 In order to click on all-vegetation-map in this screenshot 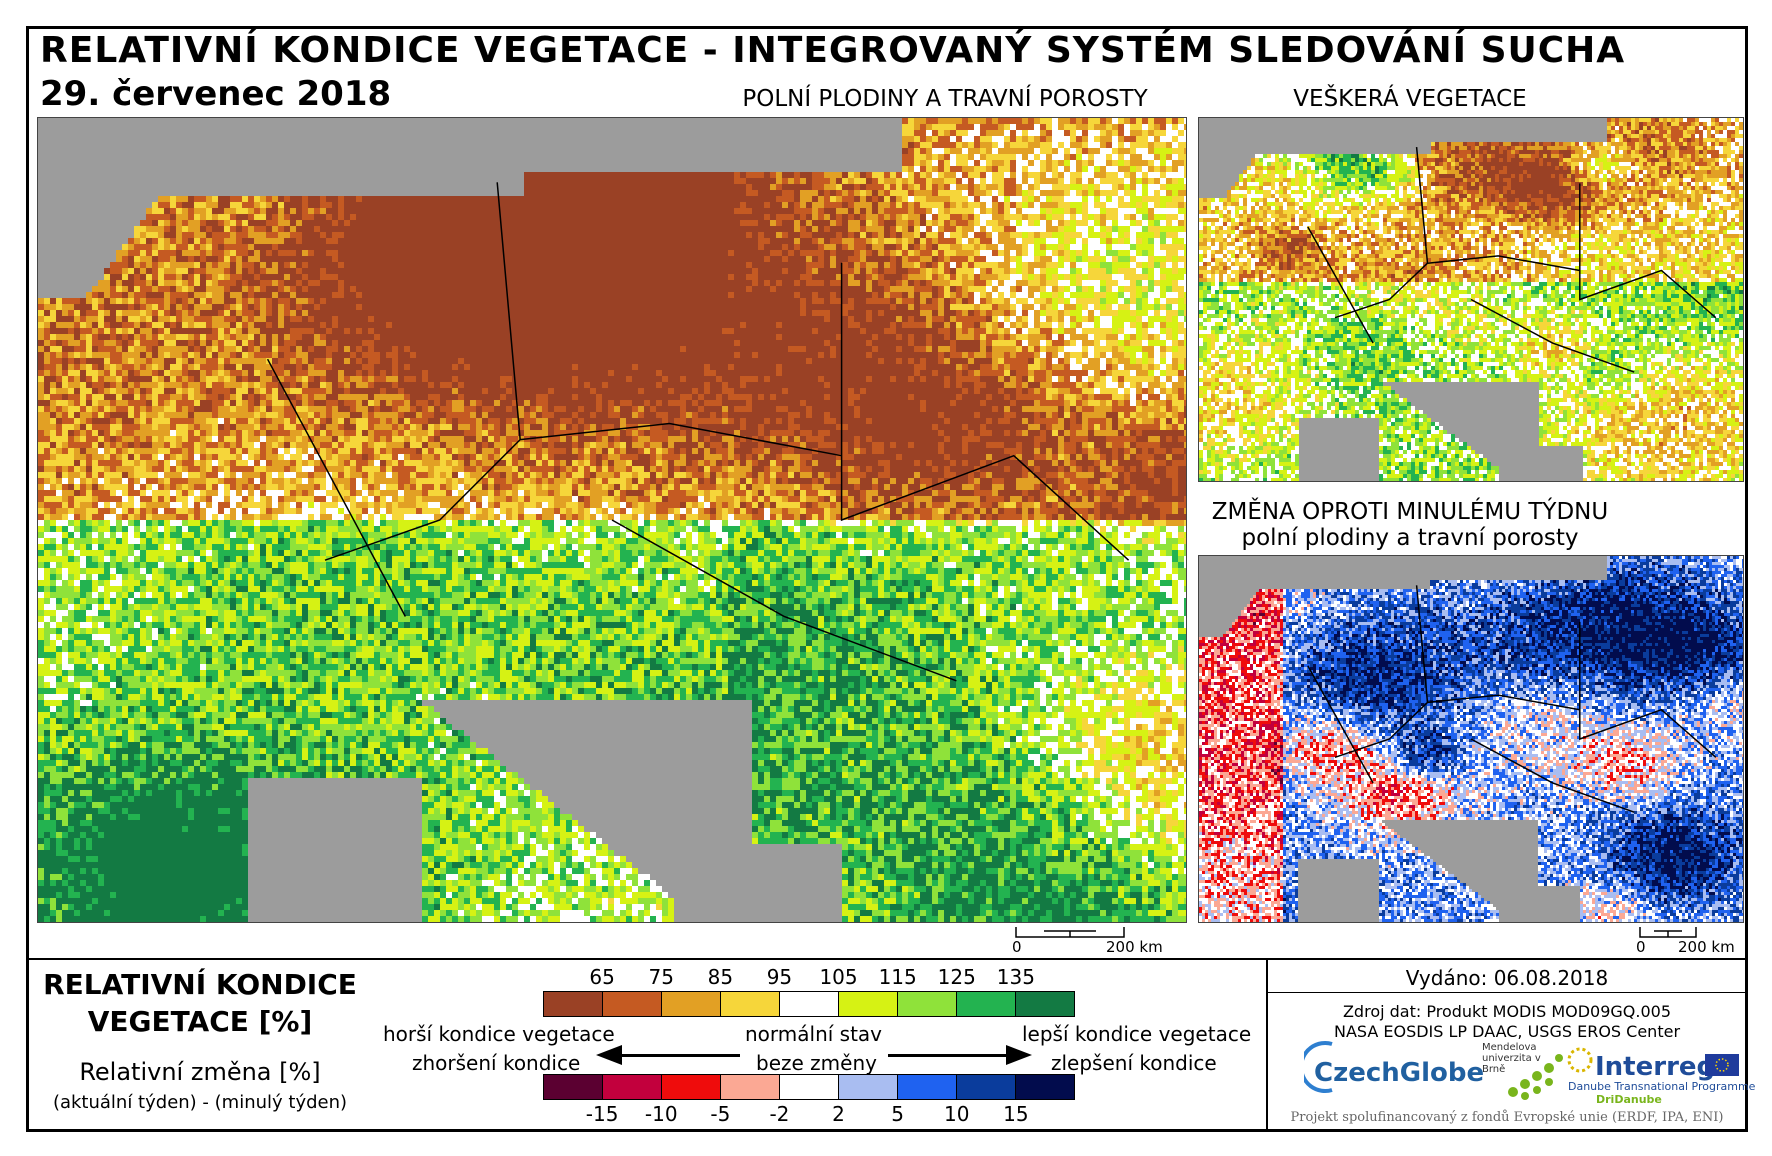, I will do `click(1471, 299)`.